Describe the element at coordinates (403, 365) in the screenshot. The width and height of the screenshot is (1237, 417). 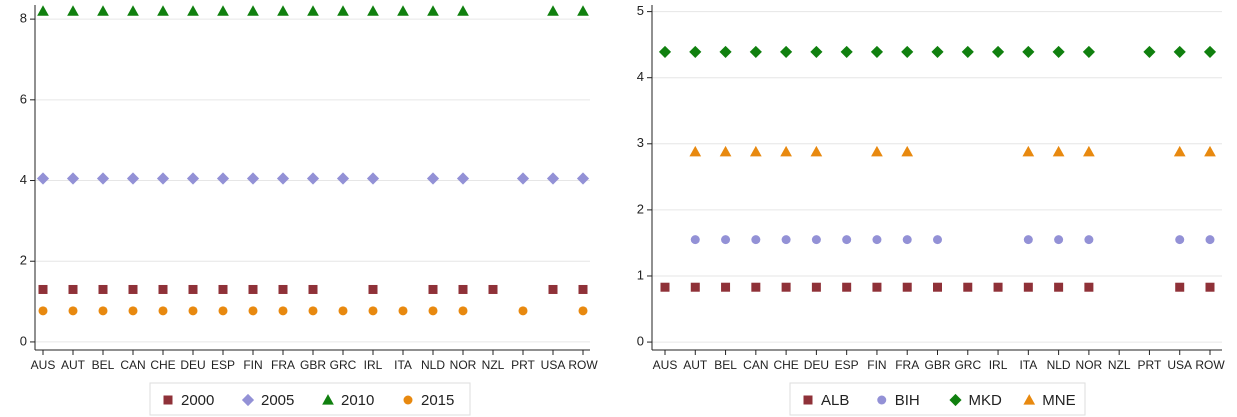
I see `x-tick-label: ITA` at that location.